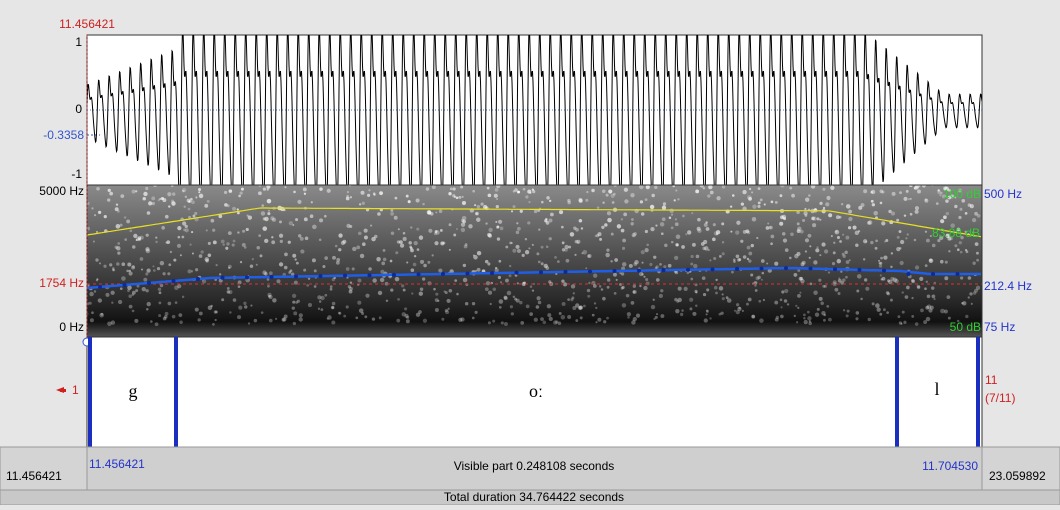  What do you see at coordinates (44, 468) in the screenshot?
I see `left-bar` at bounding box center [44, 468].